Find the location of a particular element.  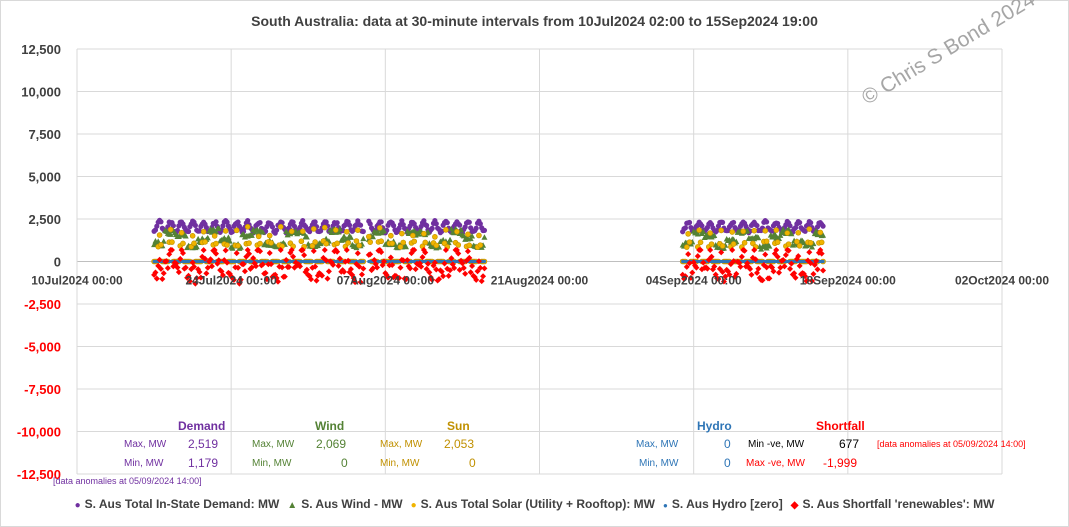

stat-demand-min-label: Min, MW is located at coordinates (144, 463).